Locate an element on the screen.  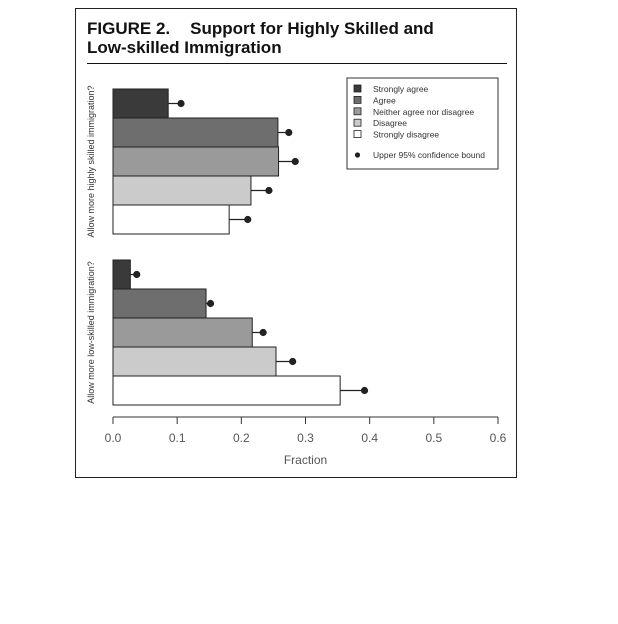
ci-marker-highly-skilled-neither is located at coordinates (295, 161).